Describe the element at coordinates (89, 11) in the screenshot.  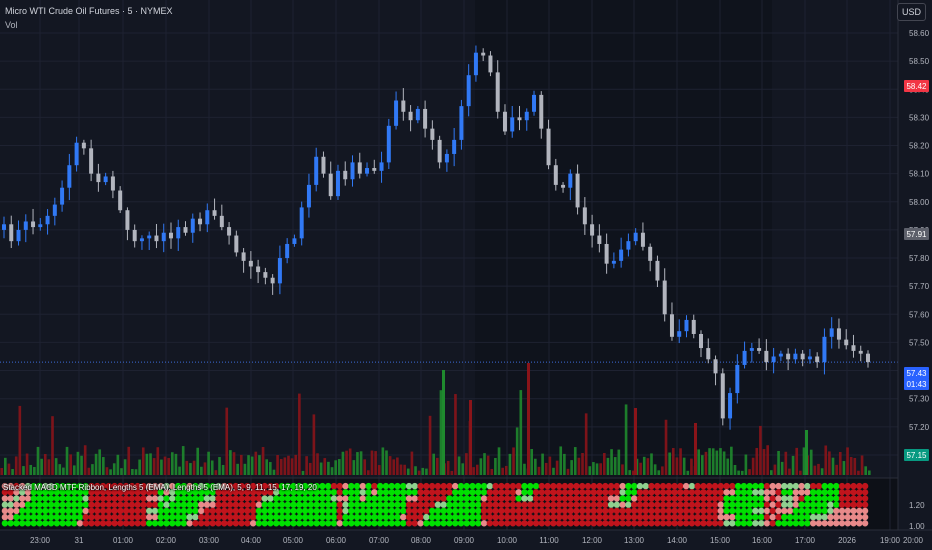
I see `symbol-title: Micro WTI Crude Oil Futures · 5 · NYMEX` at that location.